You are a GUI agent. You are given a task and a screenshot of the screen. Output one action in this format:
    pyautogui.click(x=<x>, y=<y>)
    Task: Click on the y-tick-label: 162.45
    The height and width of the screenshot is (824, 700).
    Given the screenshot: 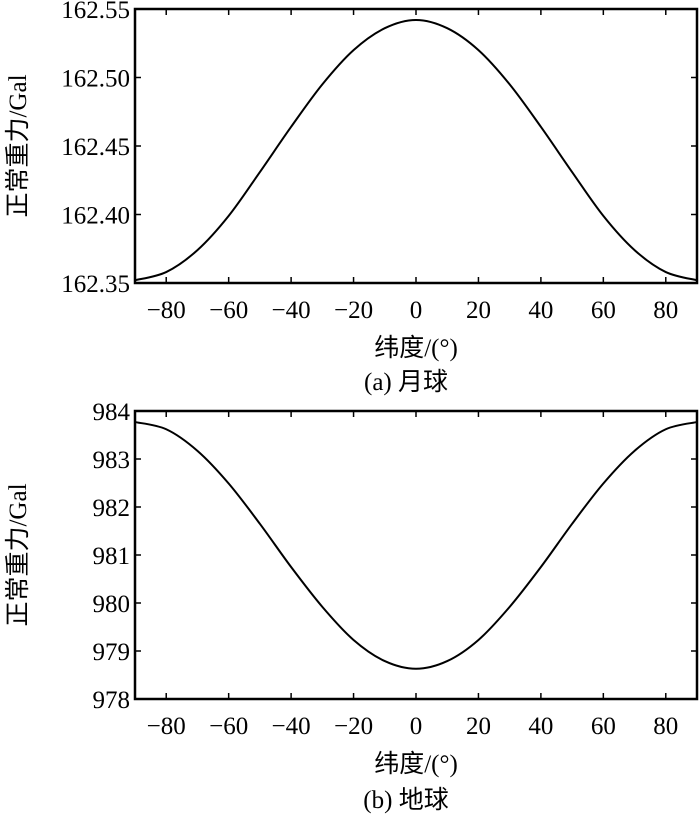 What is the action you would take?
    pyautogui.click(x=95, y=147)
    